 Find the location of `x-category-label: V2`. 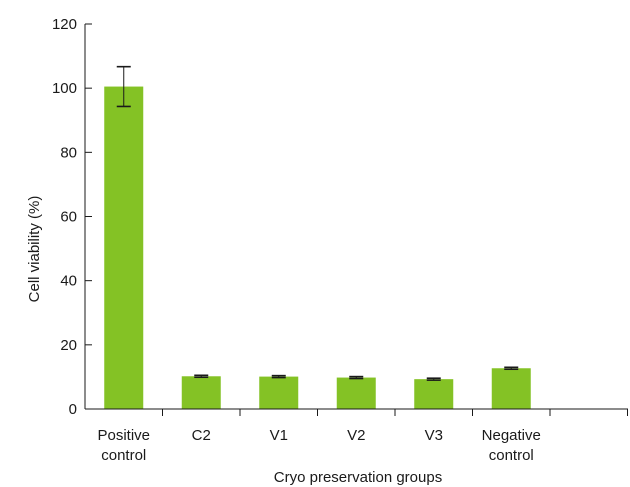

x-category-label: V2 is located at coordinates (356, 435).